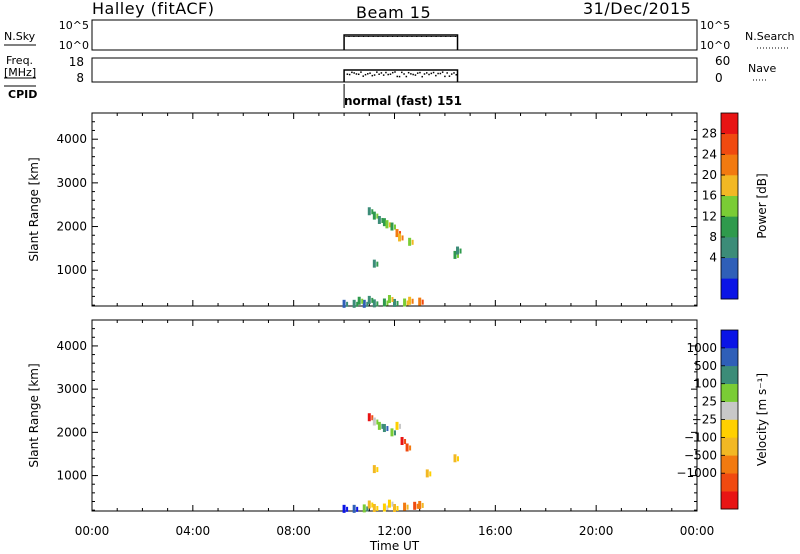 This screenshot has width=800, height=554. Describe the element at coordinates (709, 175) in the screenshot. I see `colorbar-tick-label: 20` at that location.